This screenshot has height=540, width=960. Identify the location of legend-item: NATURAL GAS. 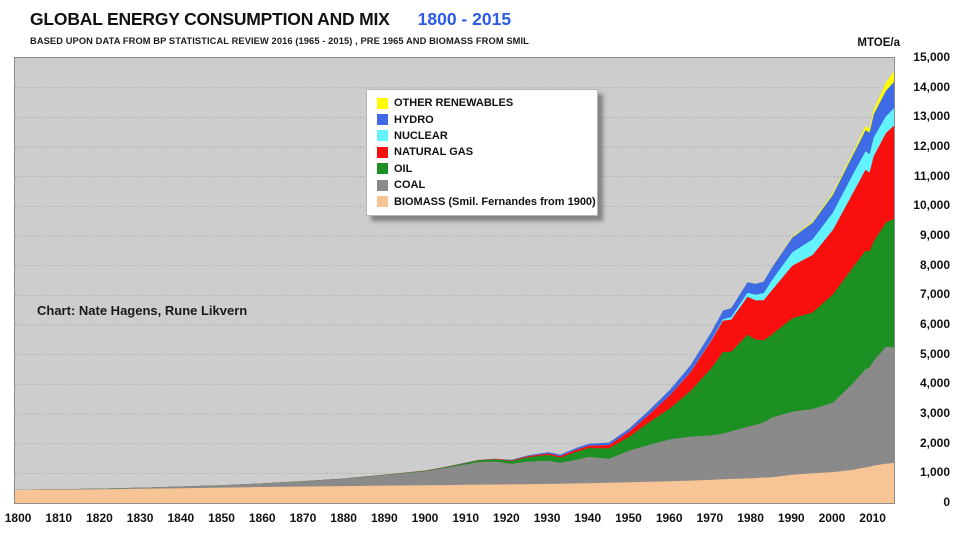
(482, 152).